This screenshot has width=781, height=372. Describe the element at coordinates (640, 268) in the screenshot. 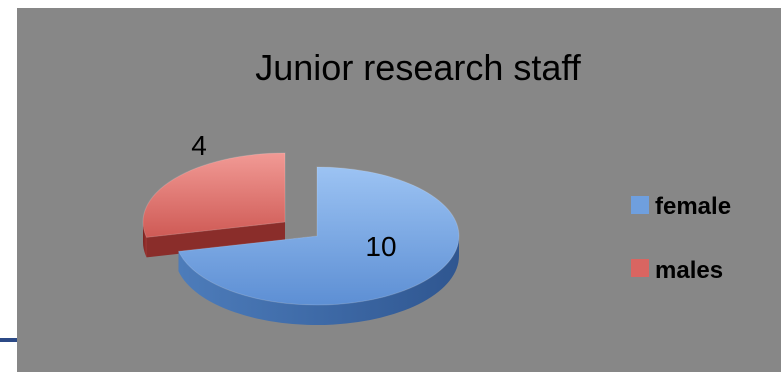

I see `legend-swatch-males` at that location.